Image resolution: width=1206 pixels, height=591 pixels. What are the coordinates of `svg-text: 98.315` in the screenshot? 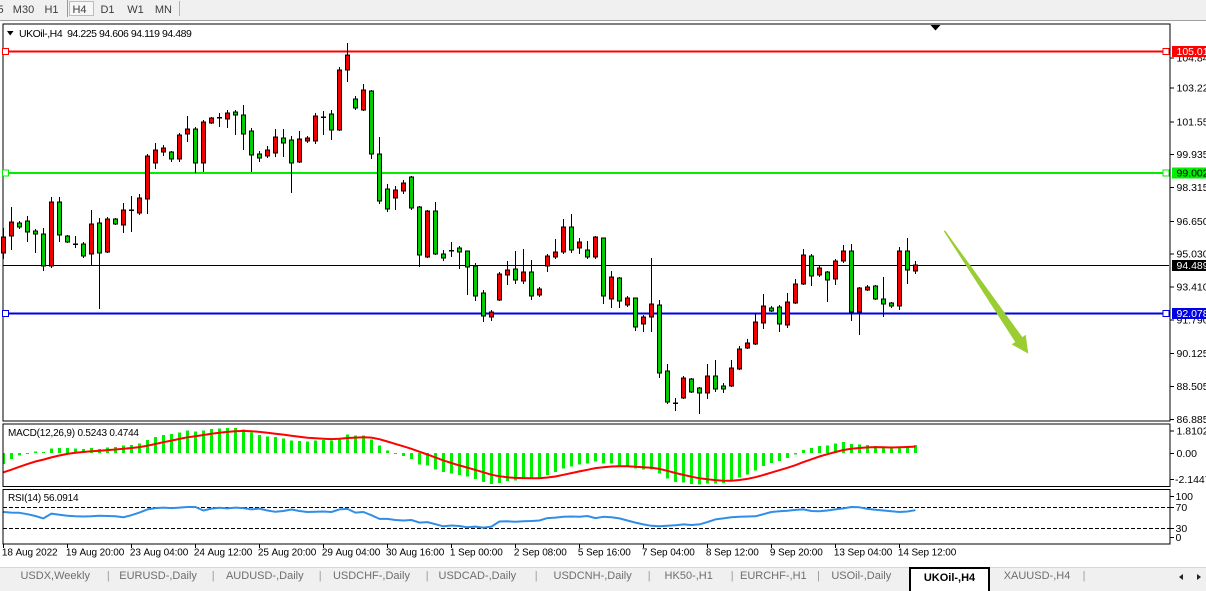 It's located at (1191, 188).